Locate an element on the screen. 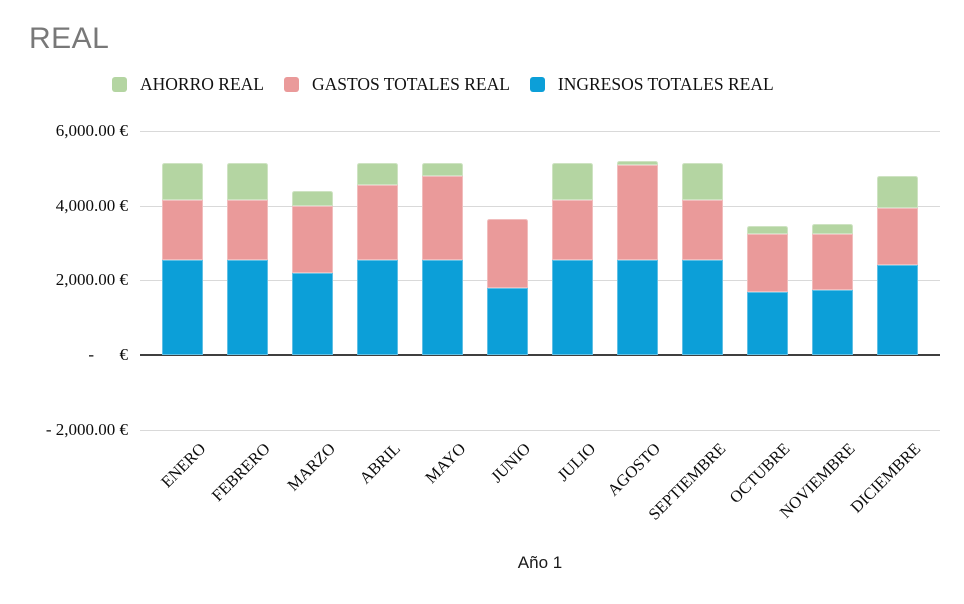  bar-segment-gastos-abril is located at coordinates (377, 222).